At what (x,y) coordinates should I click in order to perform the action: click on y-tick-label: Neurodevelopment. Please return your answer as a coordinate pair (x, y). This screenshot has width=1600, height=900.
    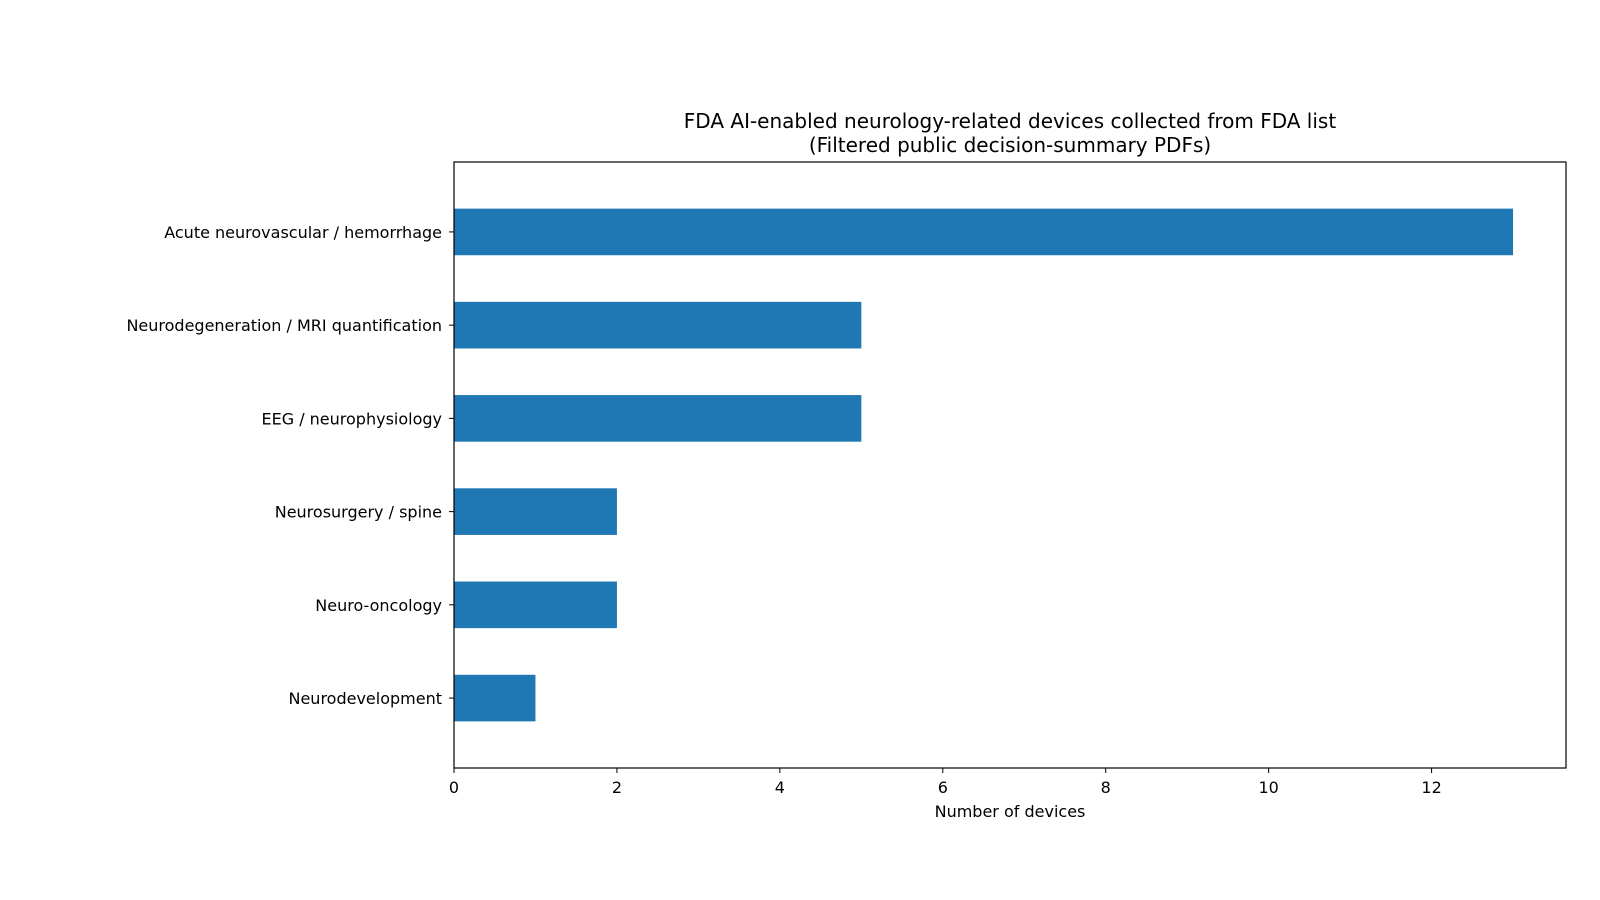
    Looking at the image, I should click on (365, 698).